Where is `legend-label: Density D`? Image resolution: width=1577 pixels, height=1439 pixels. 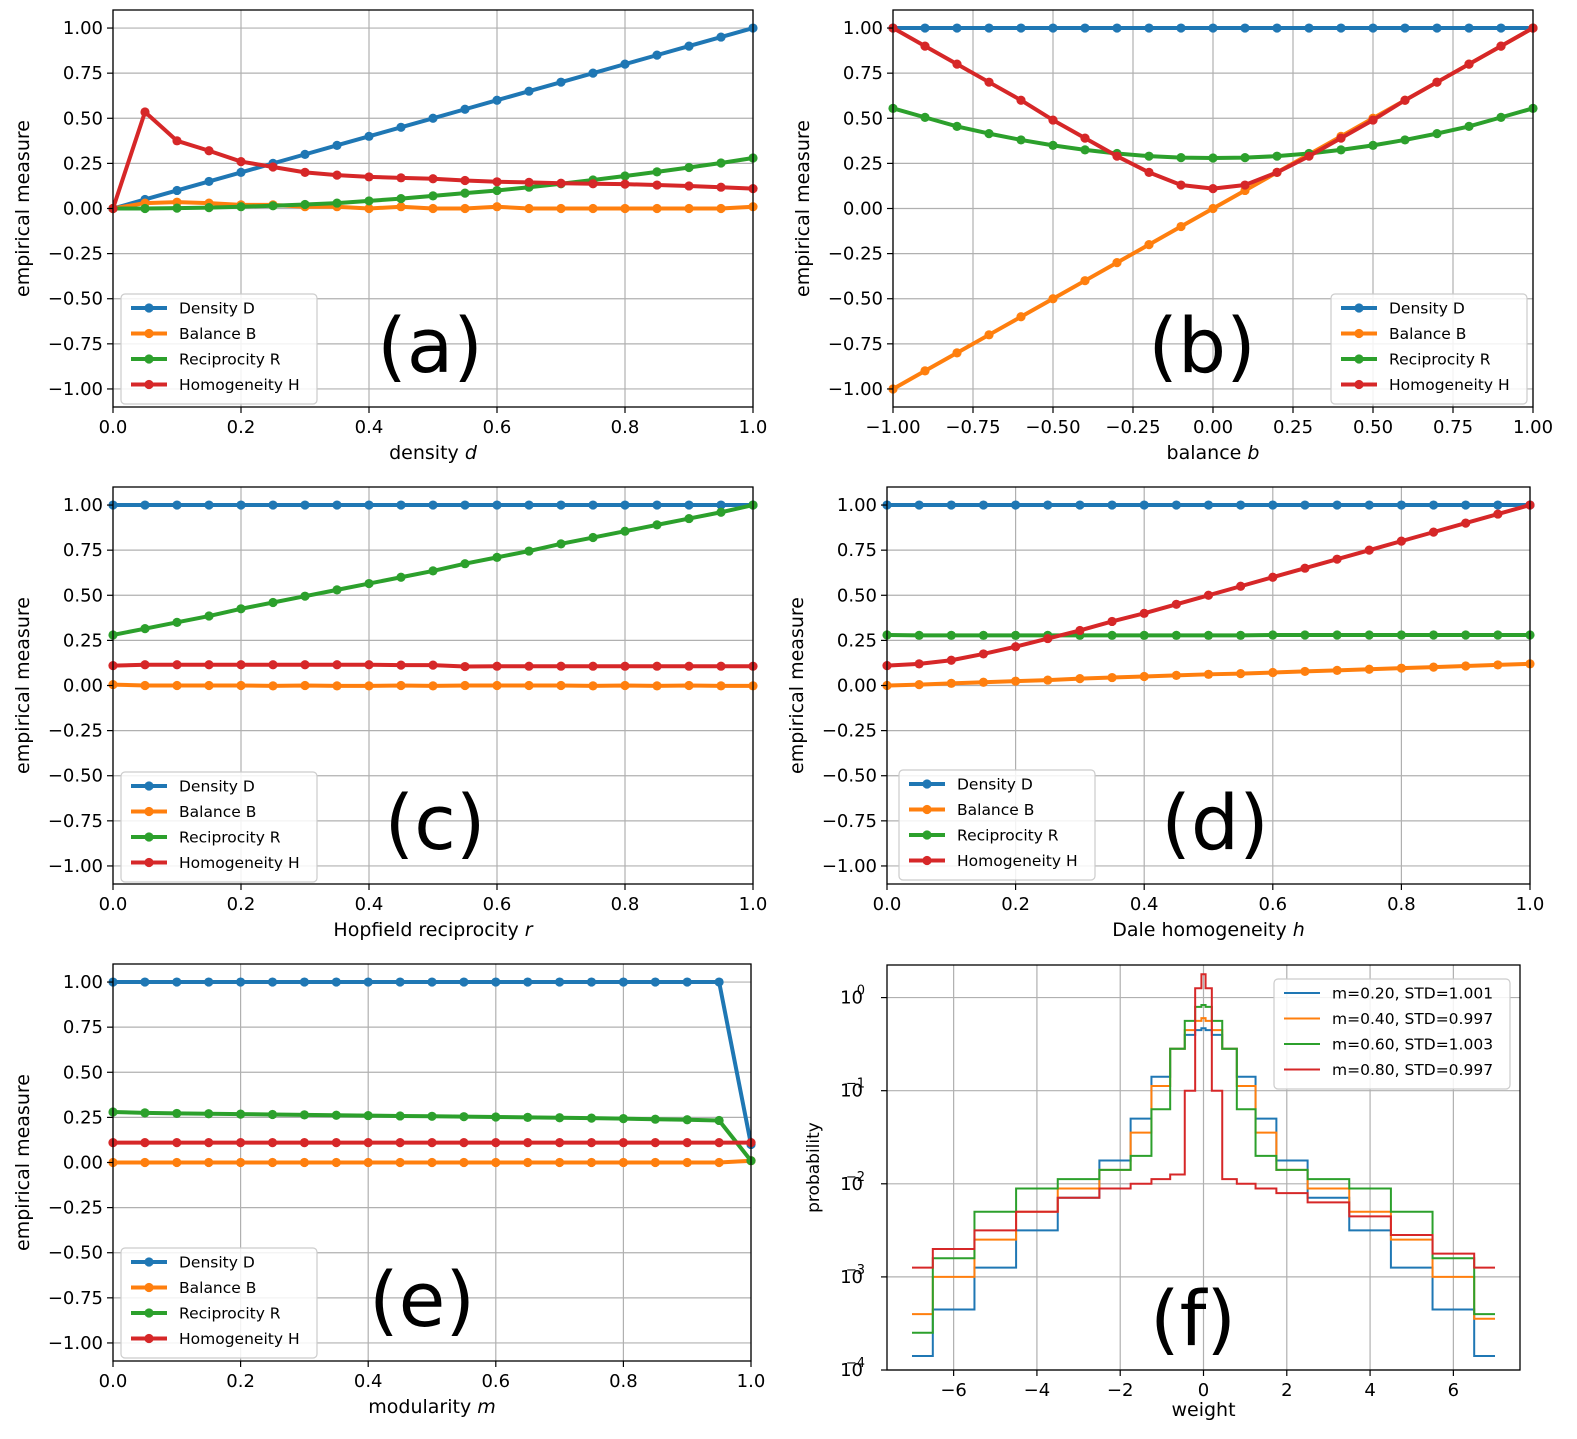 legend-label: Density D is located at coordinates (217, 787).